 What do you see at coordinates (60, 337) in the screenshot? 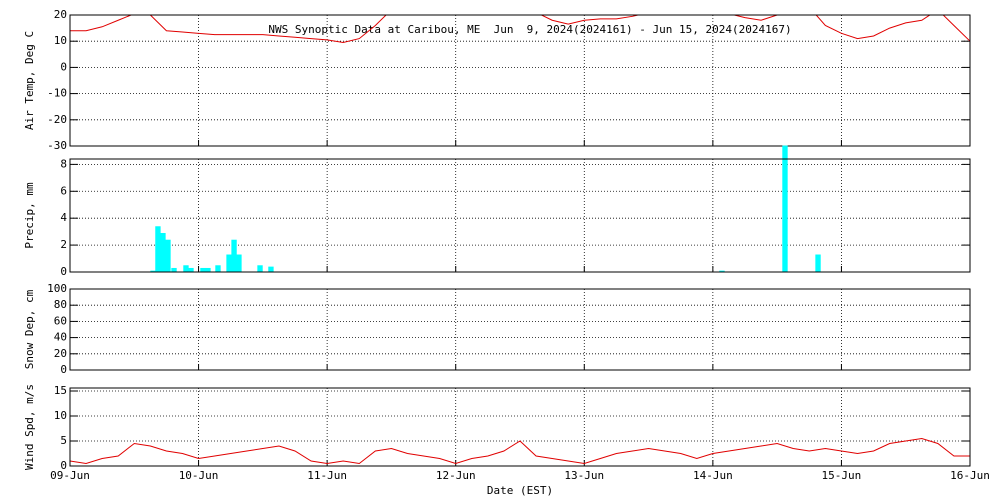
I see `y-tick-label: 40` at bounding box center [60, 337].